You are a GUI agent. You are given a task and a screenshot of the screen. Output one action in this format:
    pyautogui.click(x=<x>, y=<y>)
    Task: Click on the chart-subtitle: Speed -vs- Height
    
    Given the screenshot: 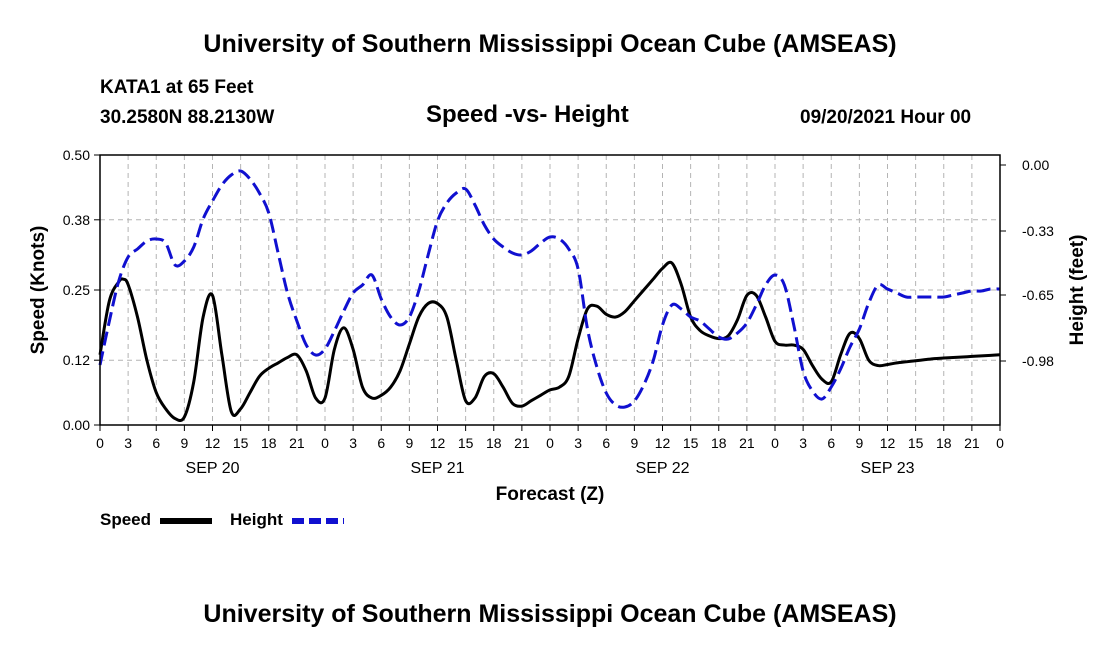 What is the action you would take?
    pyautogui.click(x=527, y=114)
    